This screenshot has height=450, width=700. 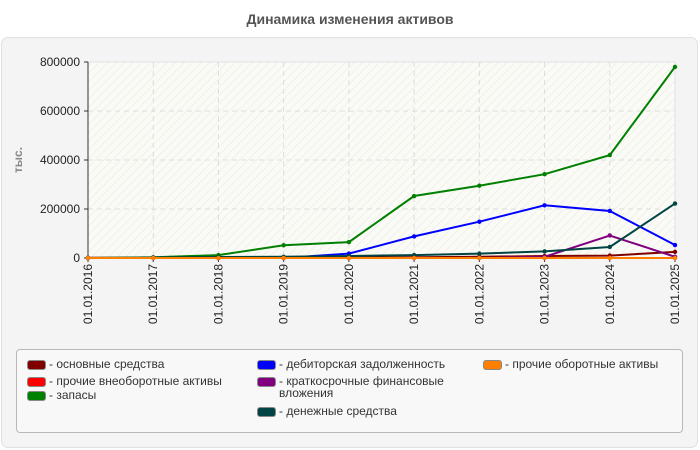 I want to click on svg-text: 01.01.2017, so click(x=153, y=294).